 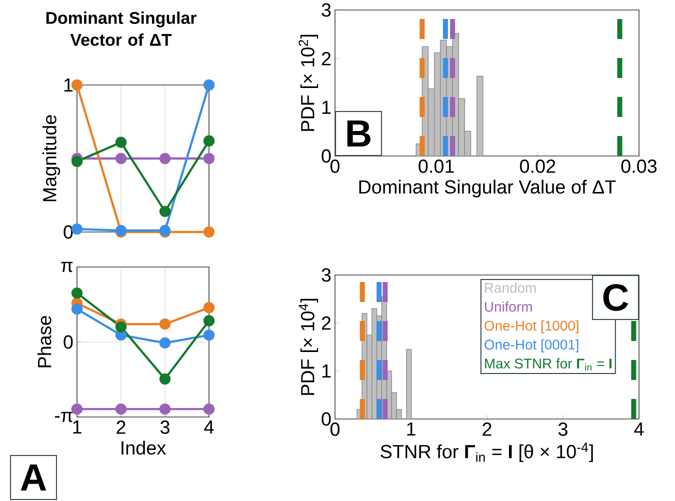 I want to click on x-tick-label: 0.02, so click(x=538, y=166).